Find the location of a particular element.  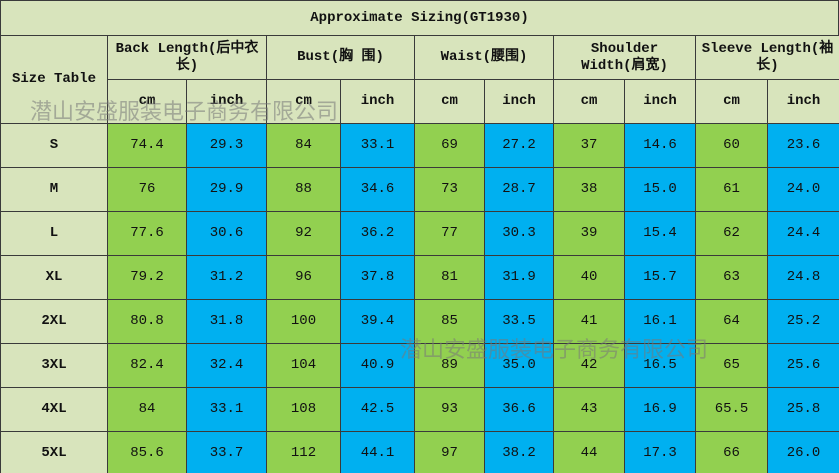

size-value: 29.3 is located at coordinates (226, 145).